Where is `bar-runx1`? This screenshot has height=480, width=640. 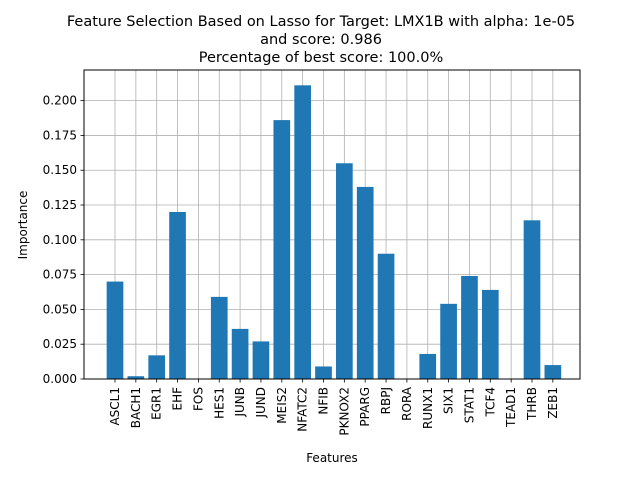 bar-runx1 is located at coordinates (428, 366).